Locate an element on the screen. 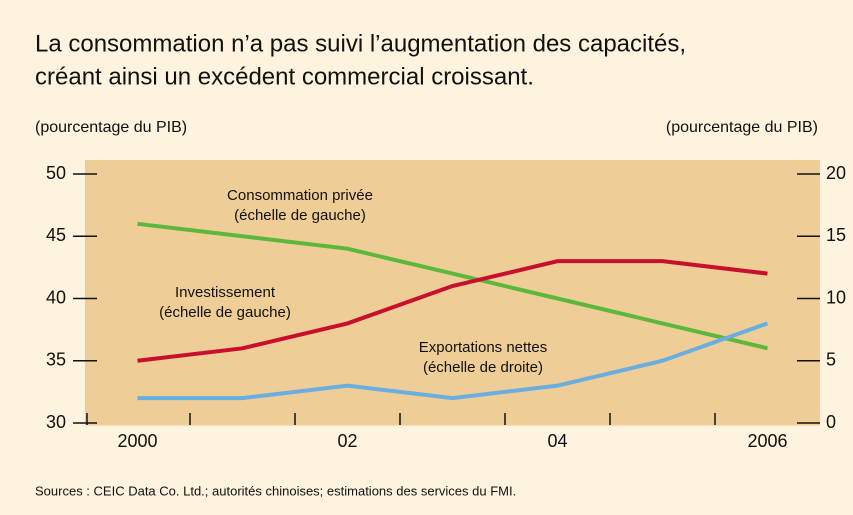  series-label: Exportations nettes is located at coordinates (483, 347).